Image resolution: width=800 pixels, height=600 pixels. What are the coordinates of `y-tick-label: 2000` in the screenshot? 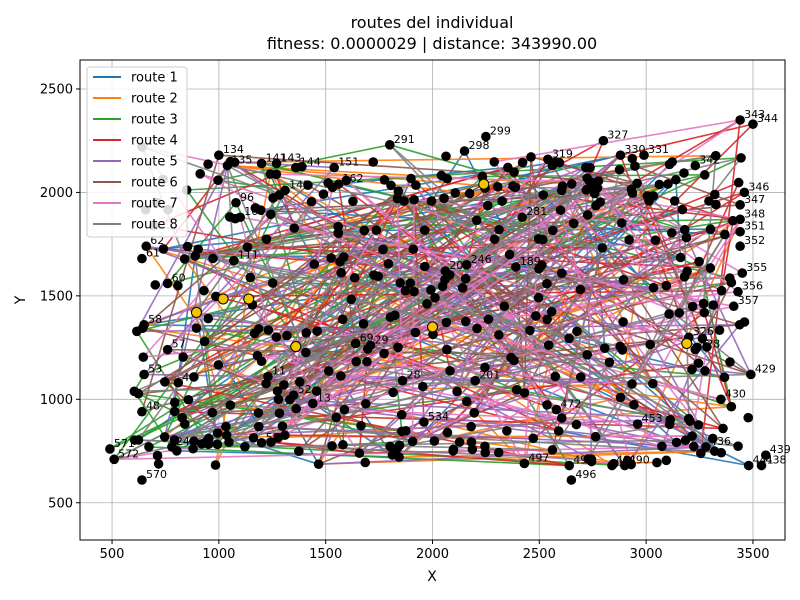 It's located at (56, 193).